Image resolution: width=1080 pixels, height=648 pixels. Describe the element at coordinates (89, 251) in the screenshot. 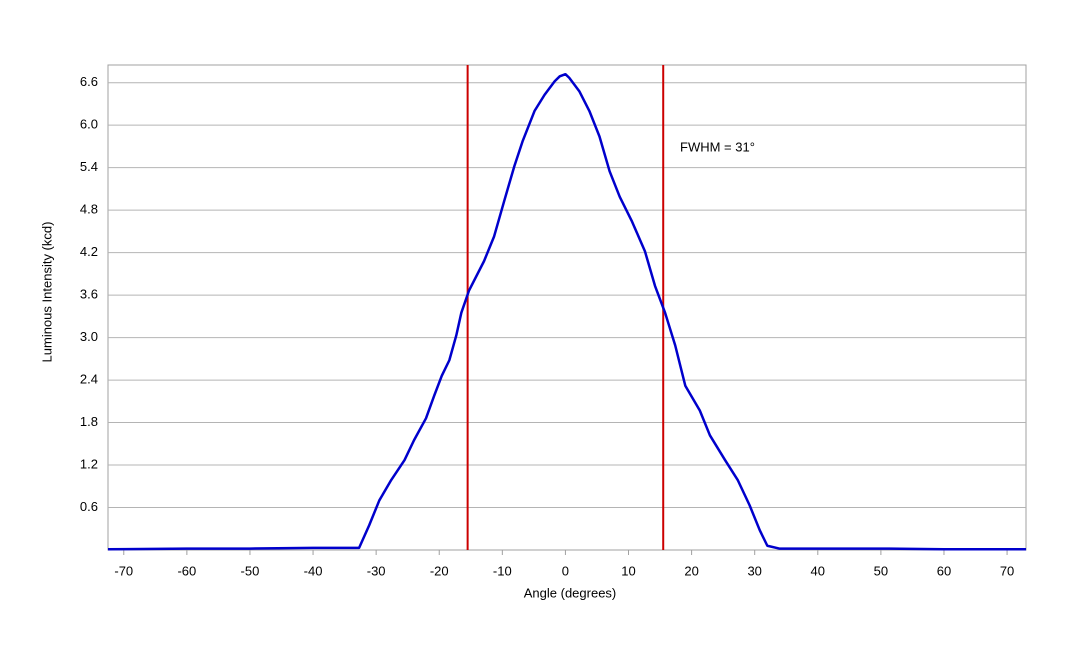

I see `y-tick-label: 4.2` at that location.